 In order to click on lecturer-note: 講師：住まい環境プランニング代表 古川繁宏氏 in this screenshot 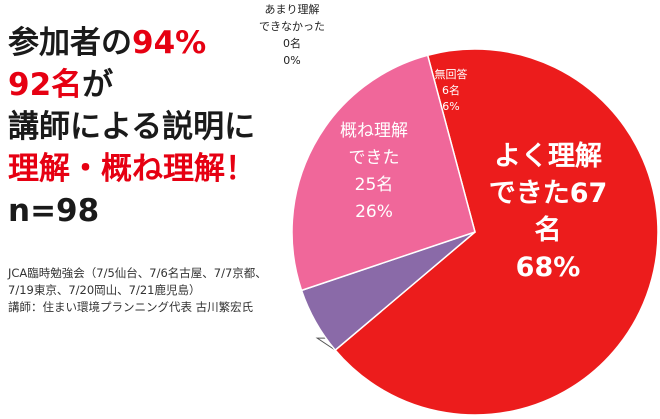, I will do `click(131, 307)`.